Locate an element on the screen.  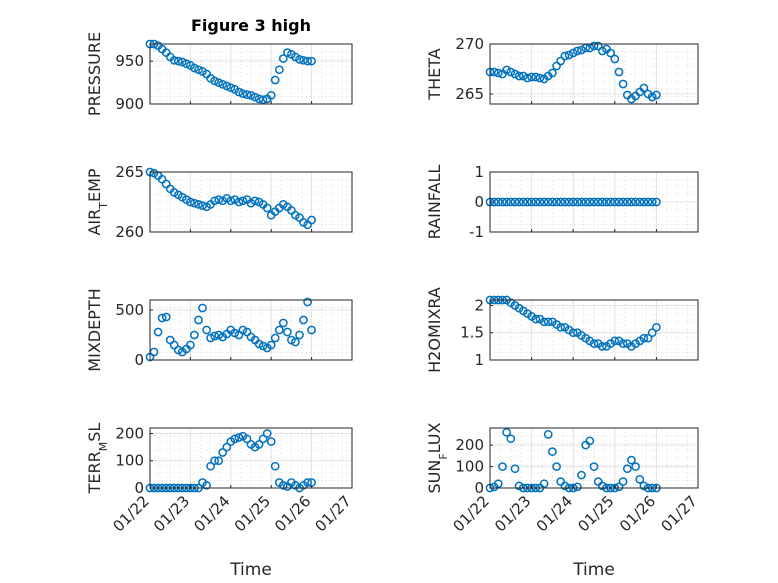
y-axis-label: THETA is located at coordinates (434, 74).